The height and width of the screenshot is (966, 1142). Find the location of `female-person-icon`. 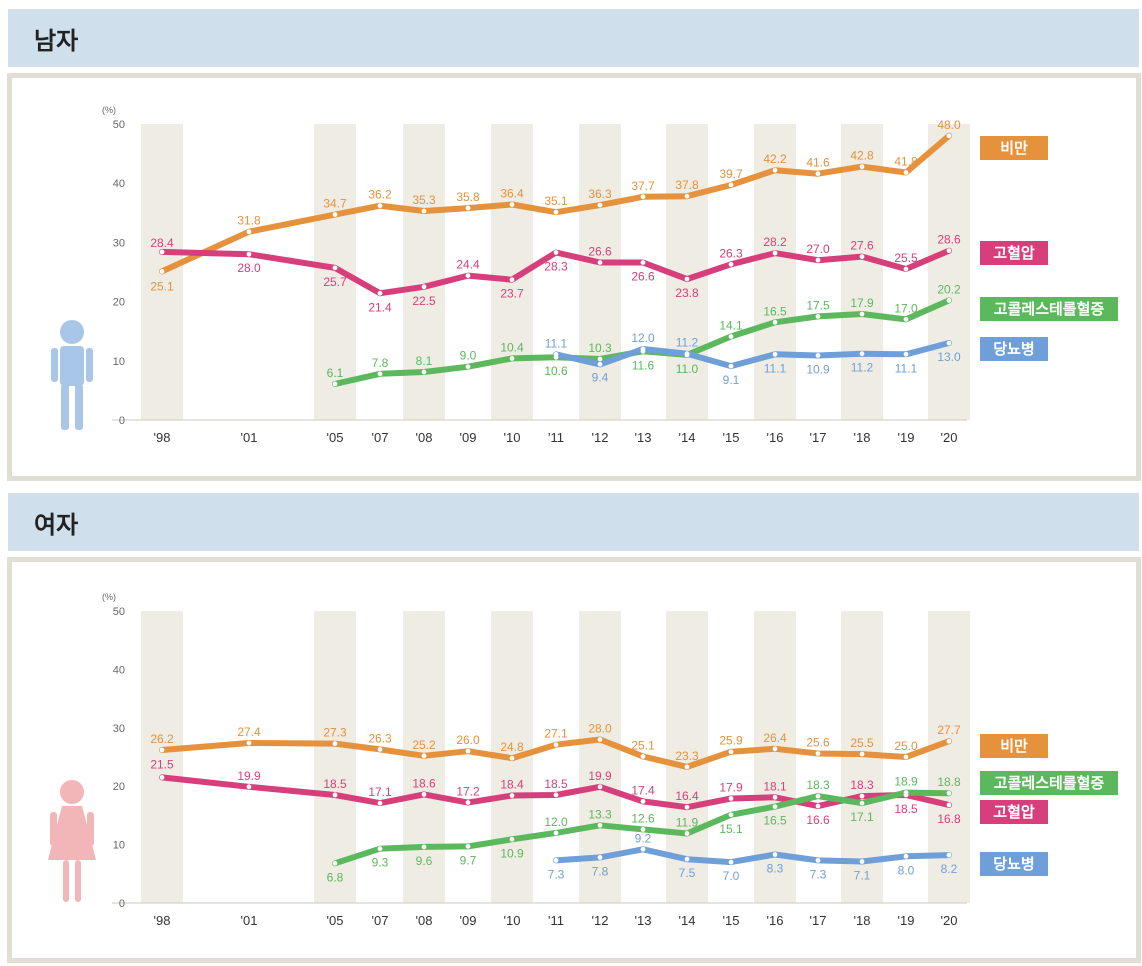

female-person-icon is located at coordinates (72, 841).